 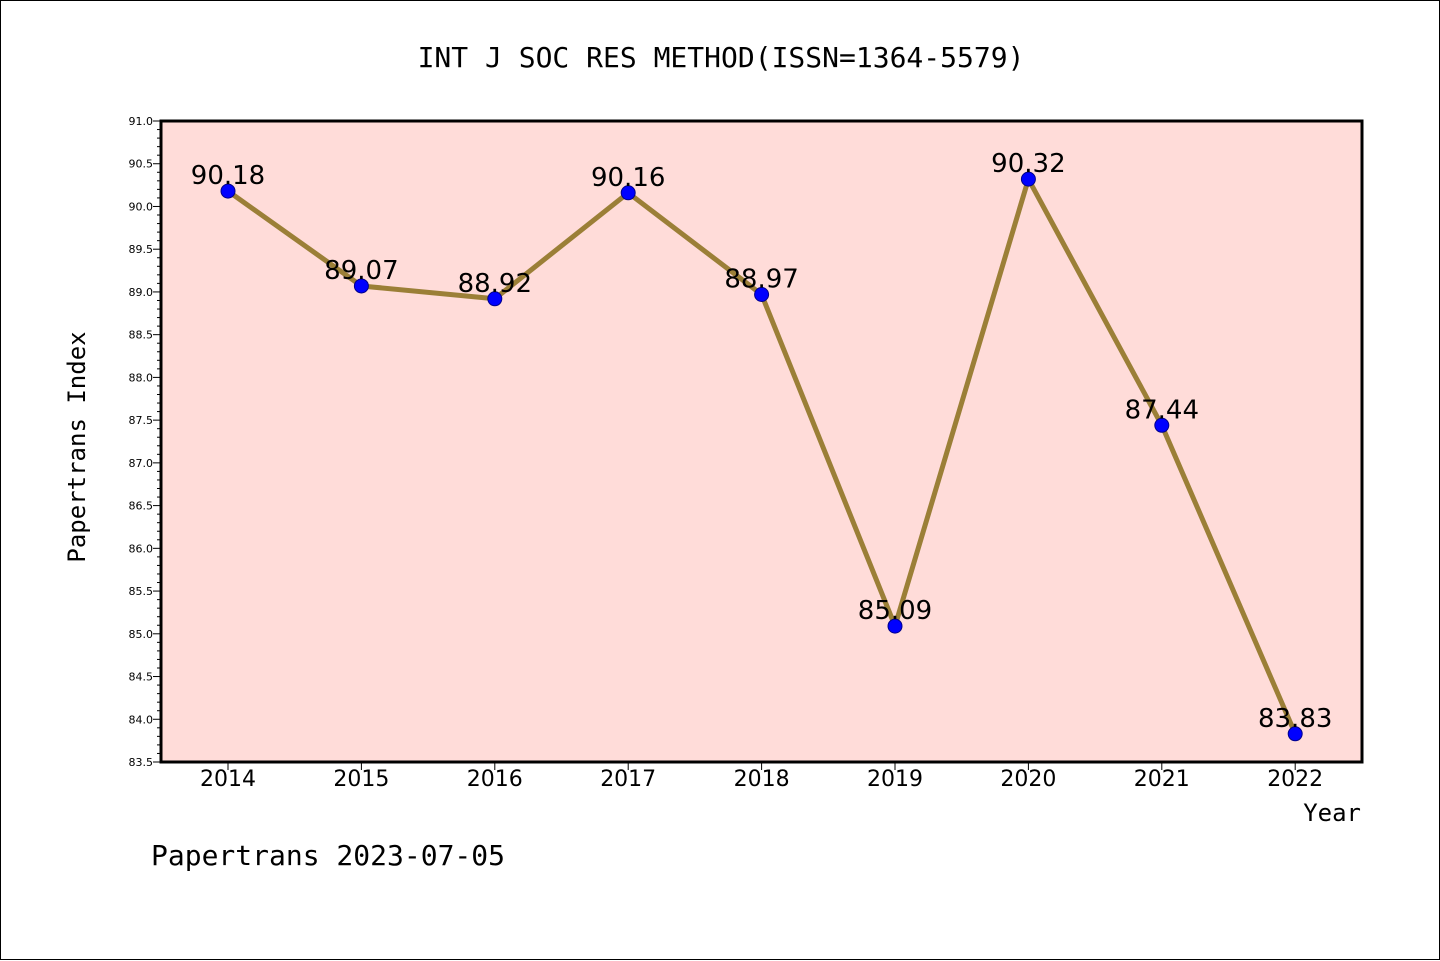 What do you see at coordinates (141, 249) in the screenshot?
I see `y-tick-label: 89.5` at bounding box center [141, 249].